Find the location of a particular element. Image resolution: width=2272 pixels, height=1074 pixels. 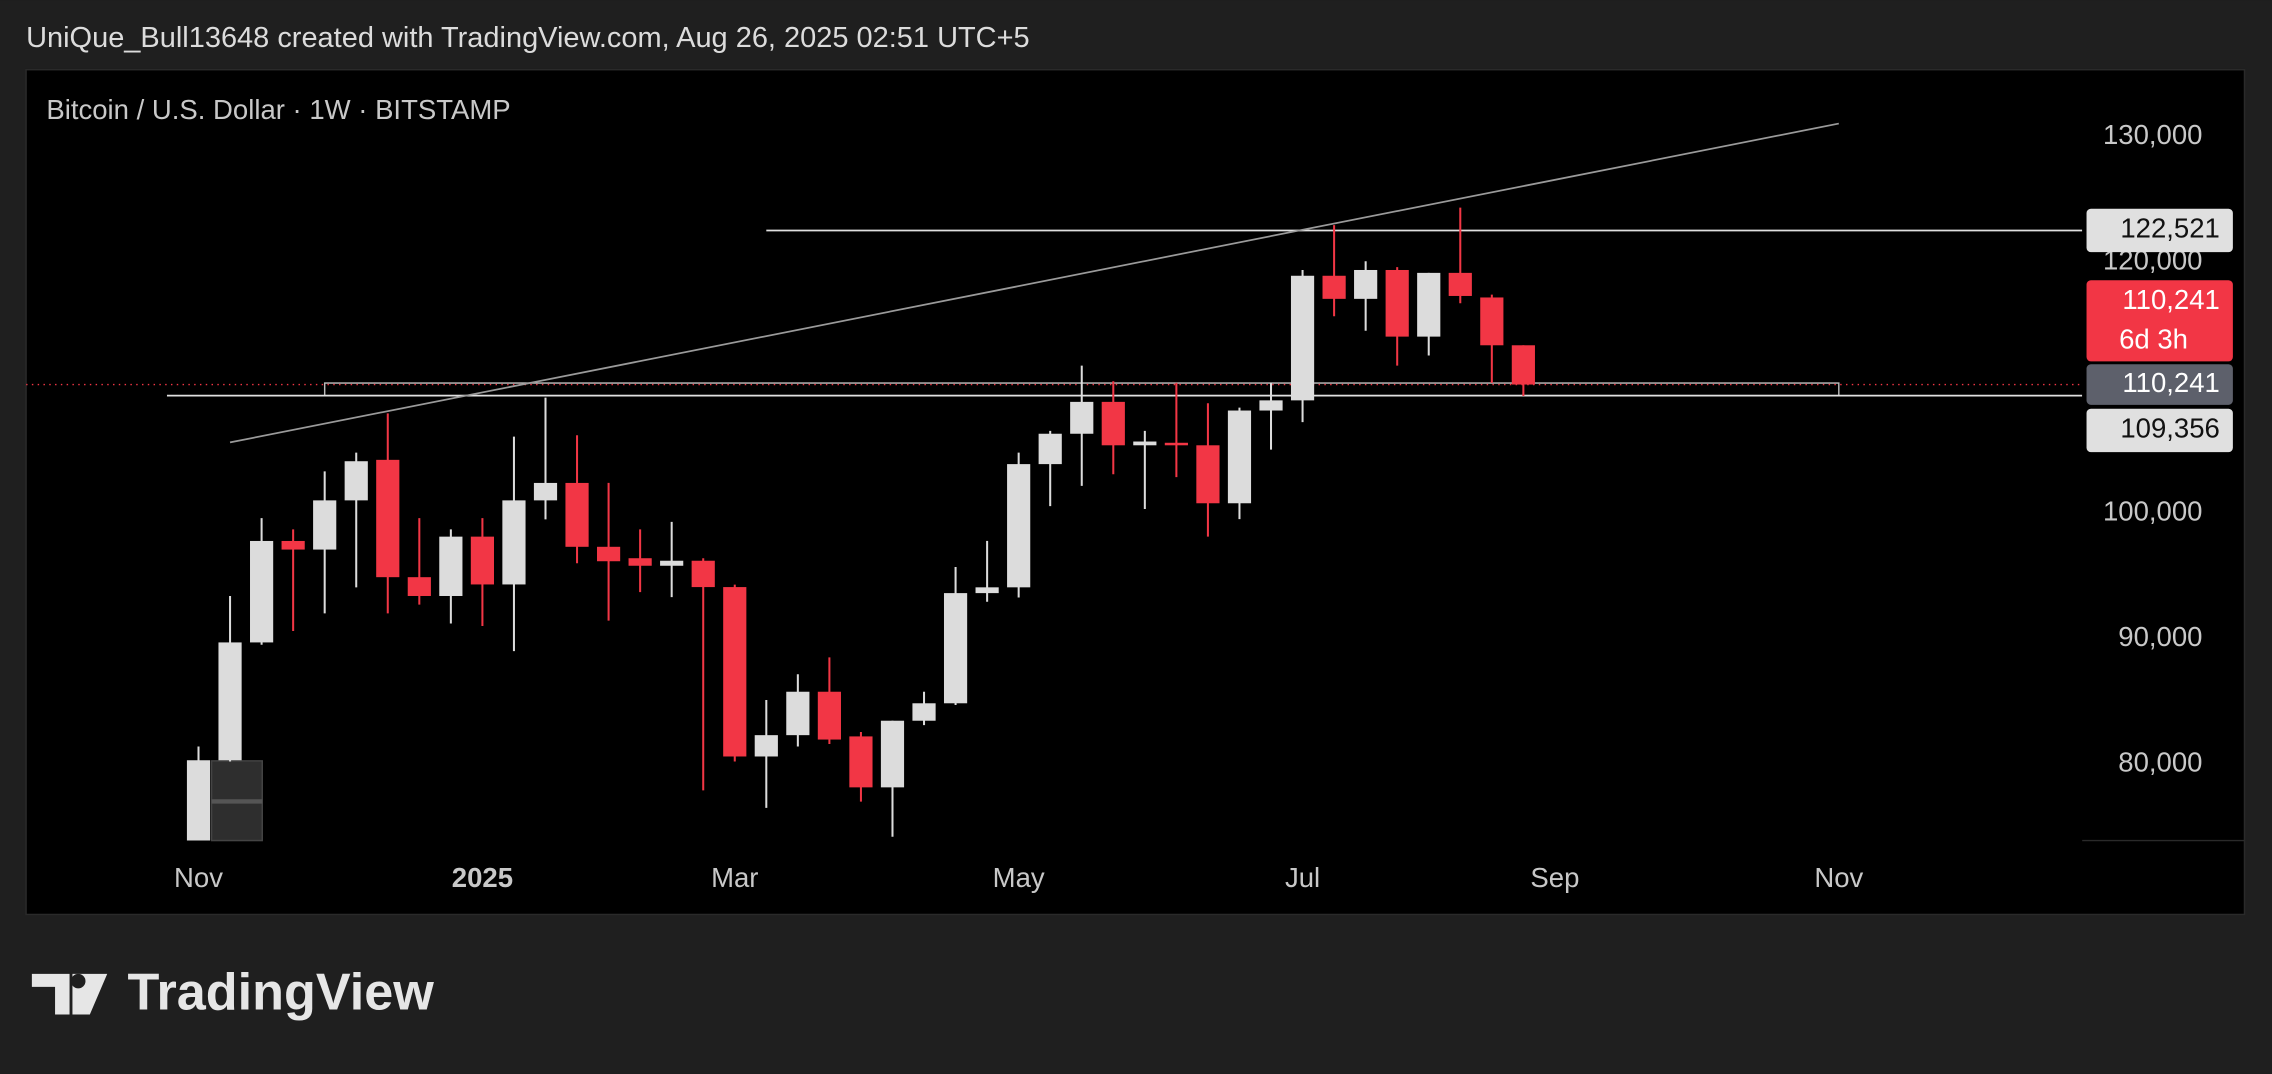

x-tick-label: Mar is located at coordinates (734, 877).